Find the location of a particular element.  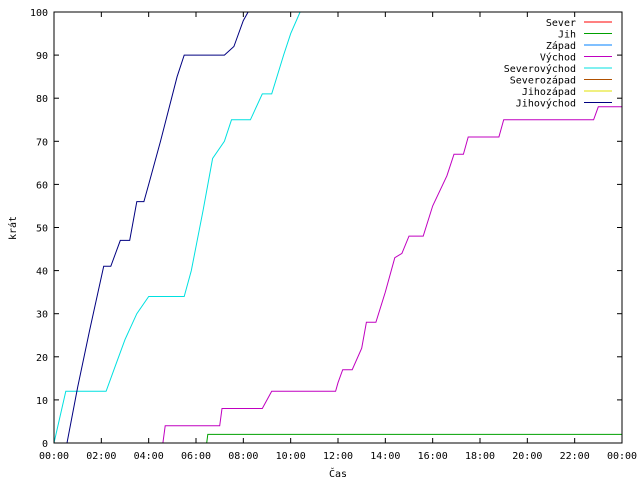

y-tick-label: 80 is located at coordinates (42, 99).